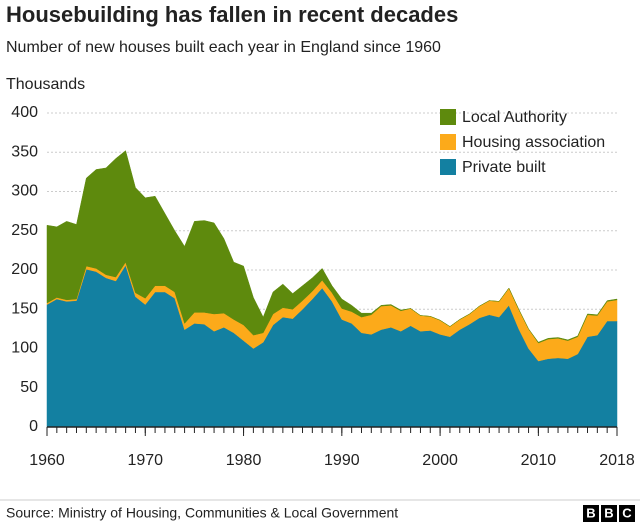 The width and height of the screenshot is (640, 527). What do you see at coordinates (440, 460) in the screenshot?
I see `x-tick-label: 2000` at bounding box center [440, 460].